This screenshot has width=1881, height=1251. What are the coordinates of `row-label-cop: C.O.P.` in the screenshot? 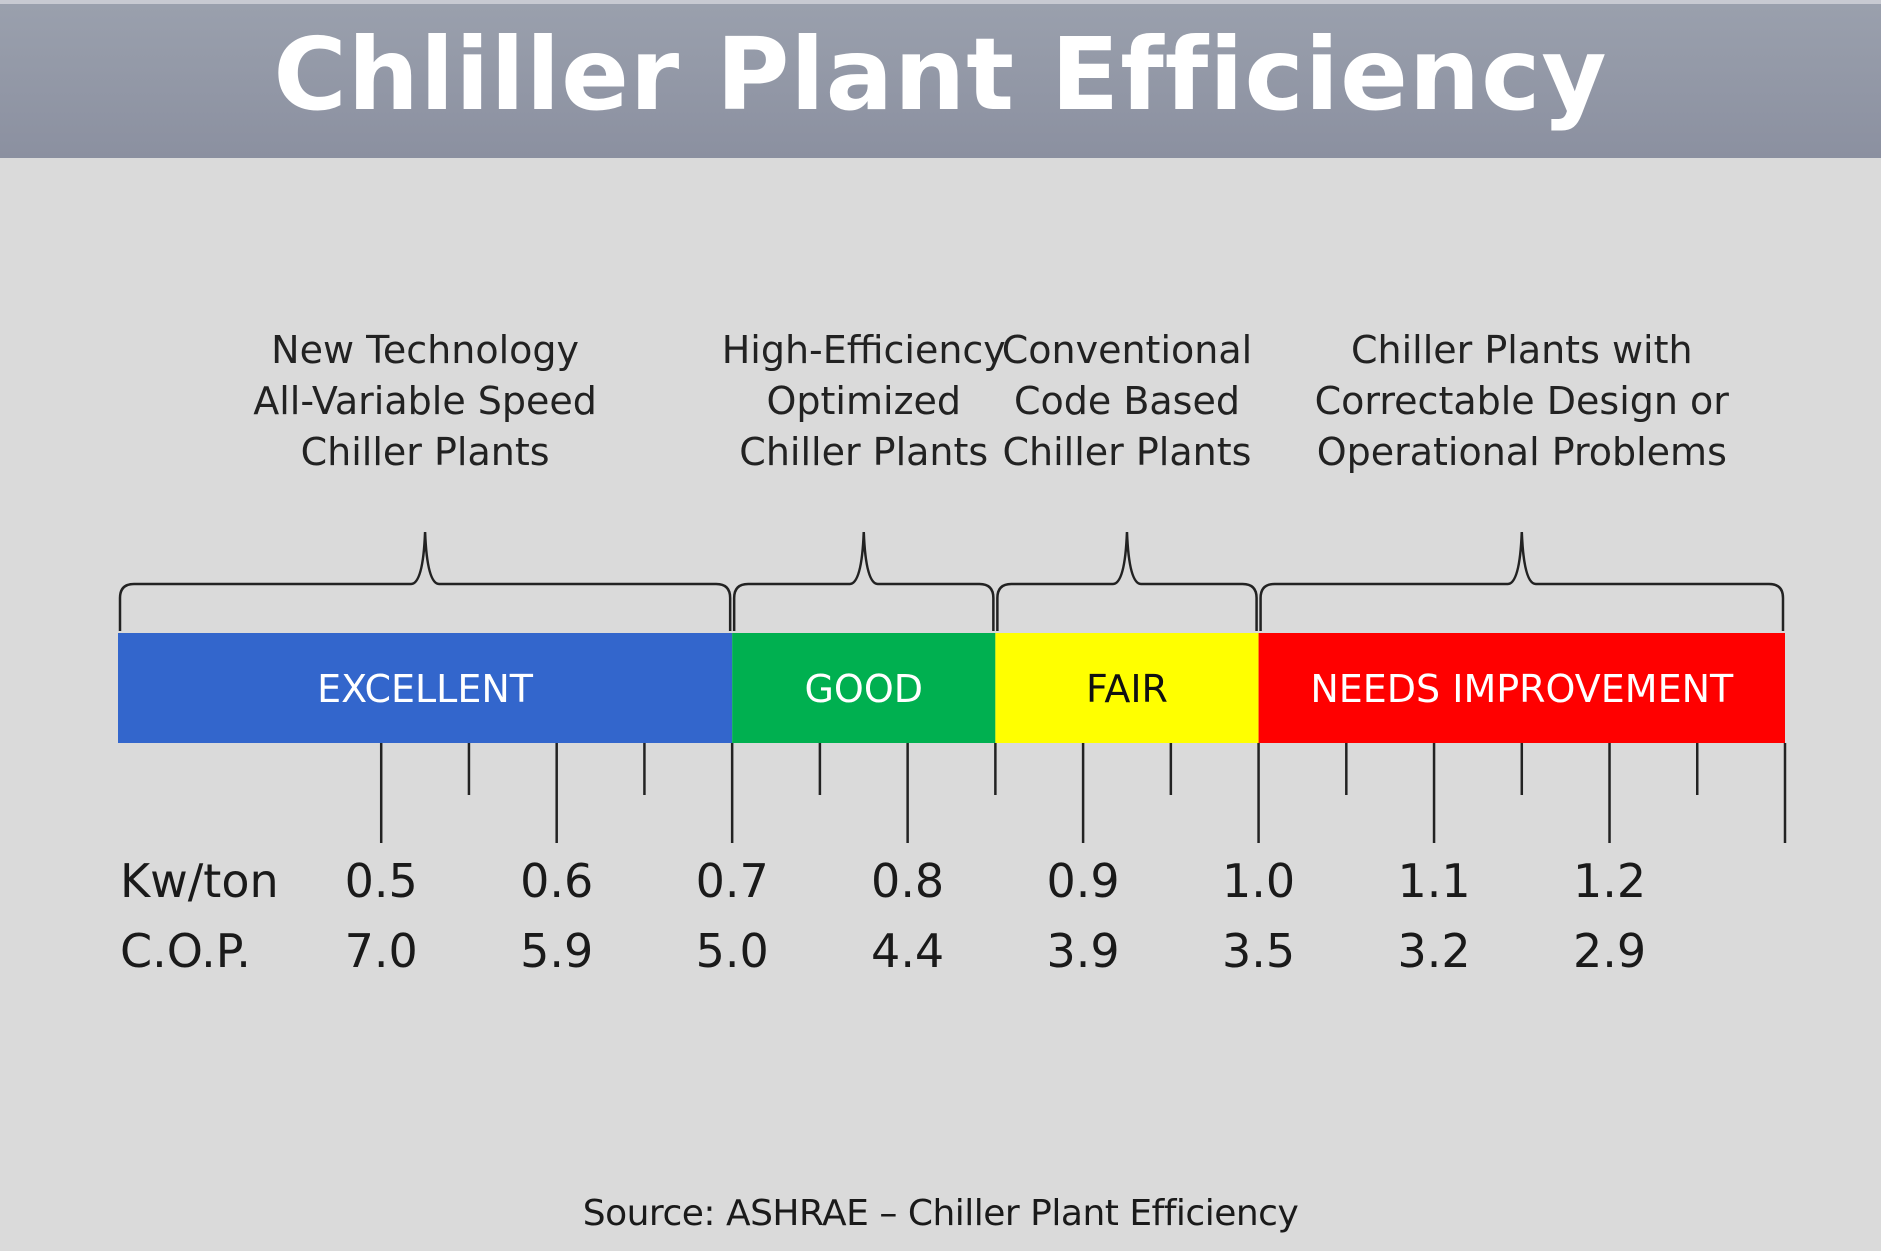 It's located at (185, 951).